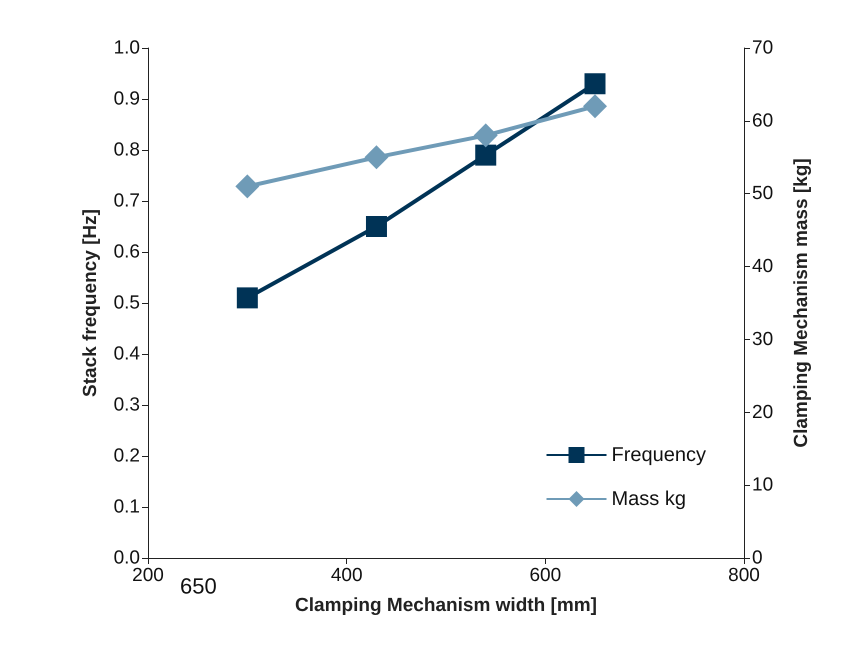 This screenshot has height=662, width=864. What do you see at coordinates (446, 605) in the screenshot?
I see `x-axis-title: Clamping Mechanism width [mm]` at bounding box center [446, 605].